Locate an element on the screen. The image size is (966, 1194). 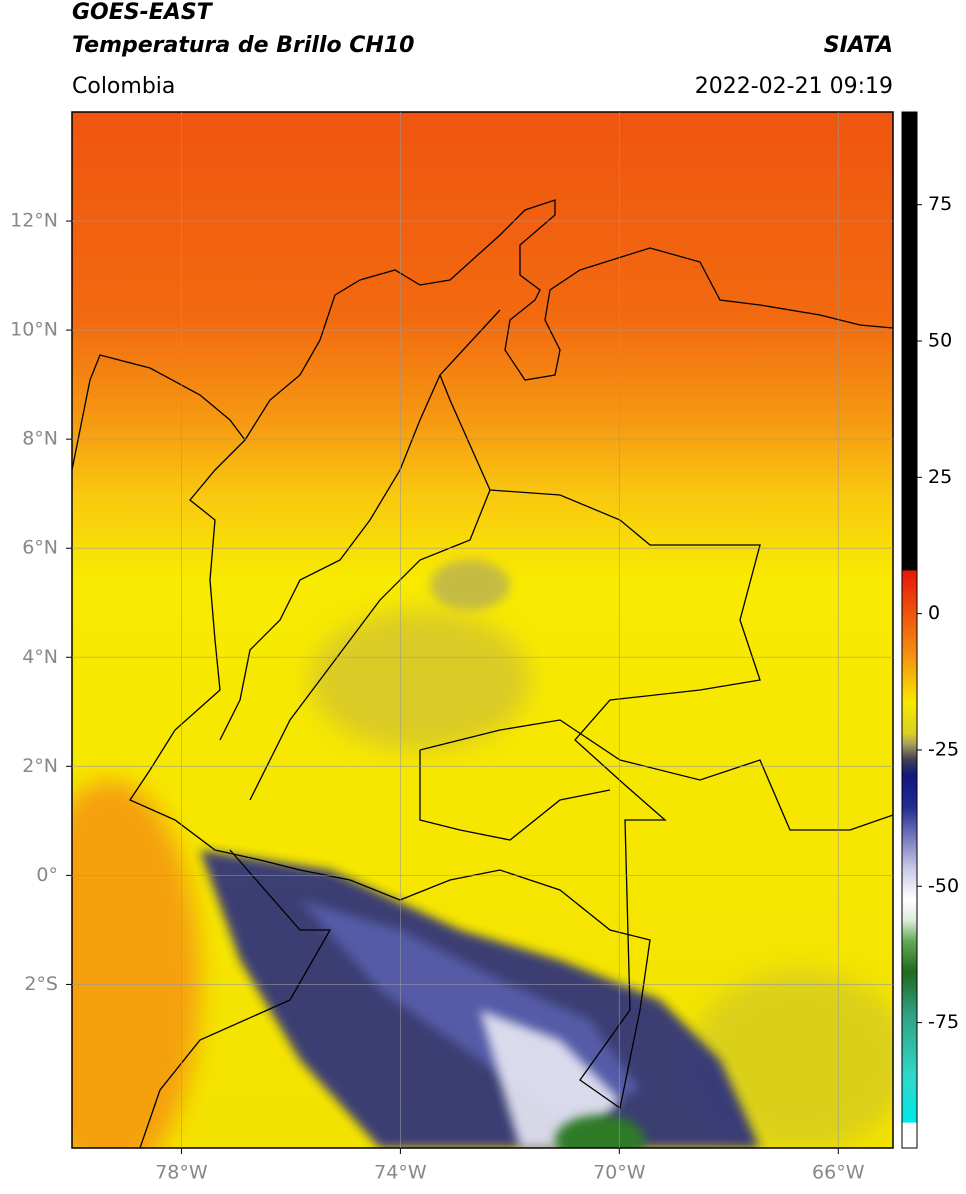
y-tick-label: 6°N is located at coordinates (40, 548).